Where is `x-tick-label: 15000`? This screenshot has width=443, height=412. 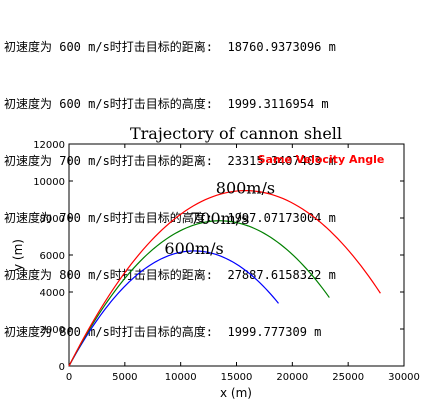
x-tick-label: 15000 is located at coordinates (237, 377).